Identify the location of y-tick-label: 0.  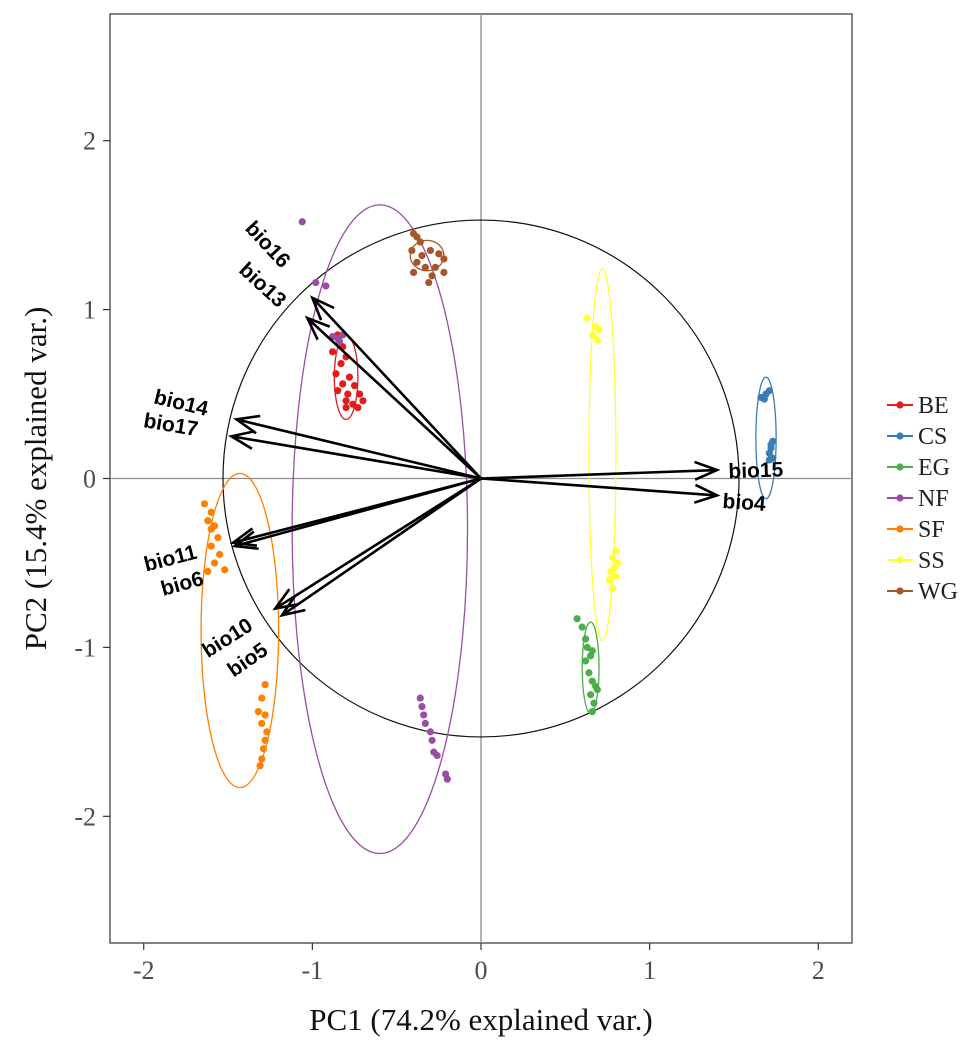
(89, 479).